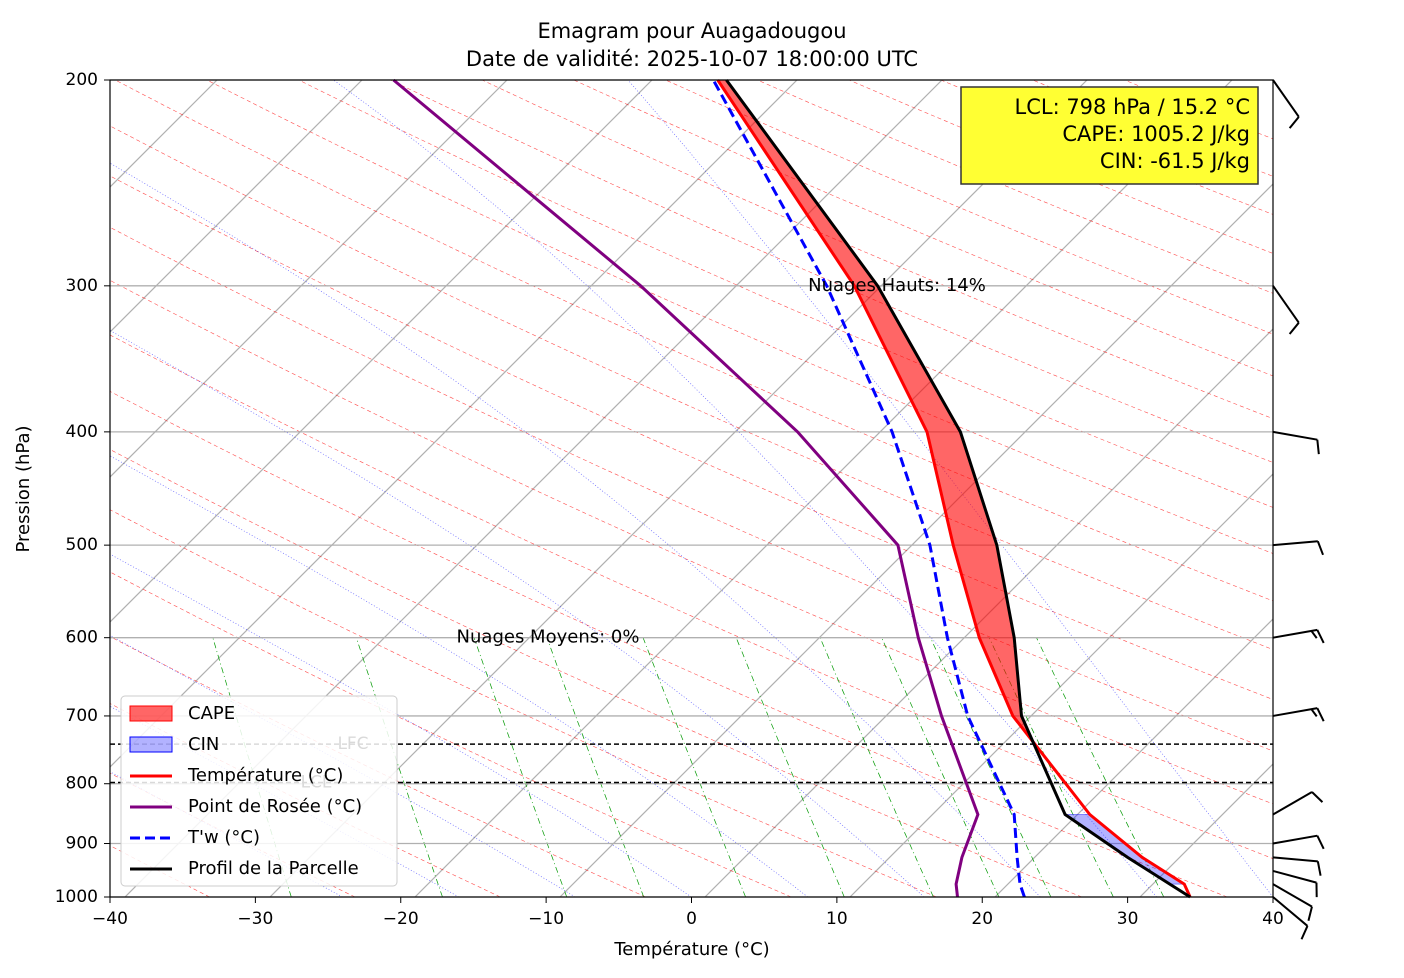 This screenshot has height=978, width=1404. I want to click on annotation: Nuages Hauts: 14%, so click(897, 285).